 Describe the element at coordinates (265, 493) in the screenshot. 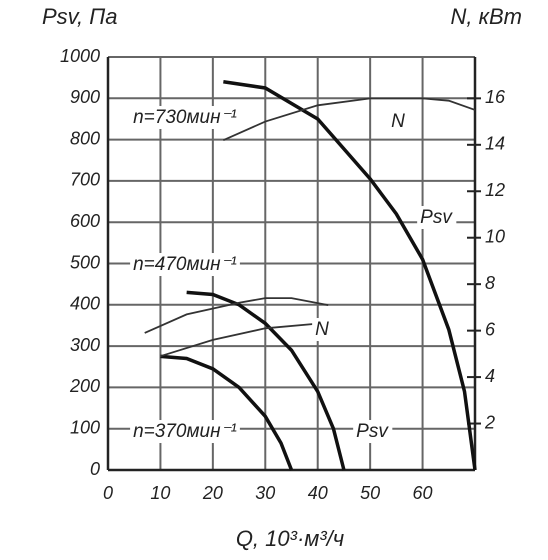

I see `x-tick-label: 30` at that location.